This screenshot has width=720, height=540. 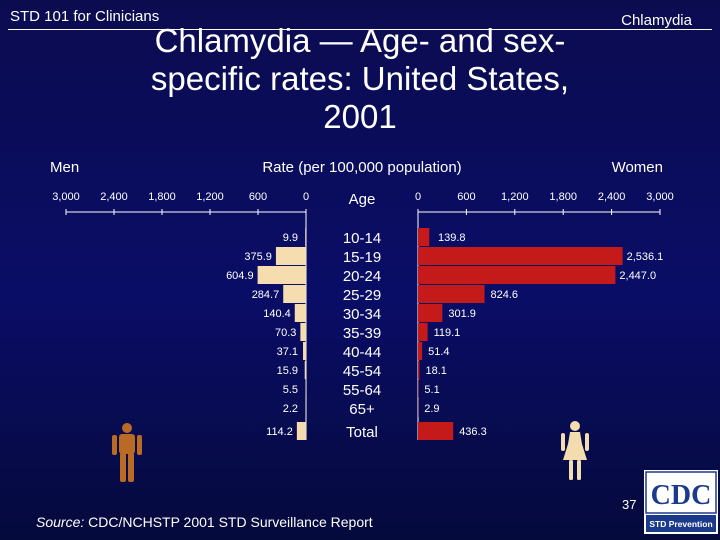 I want to click on age-category-label: 15-19, so click(x=362, y=257).